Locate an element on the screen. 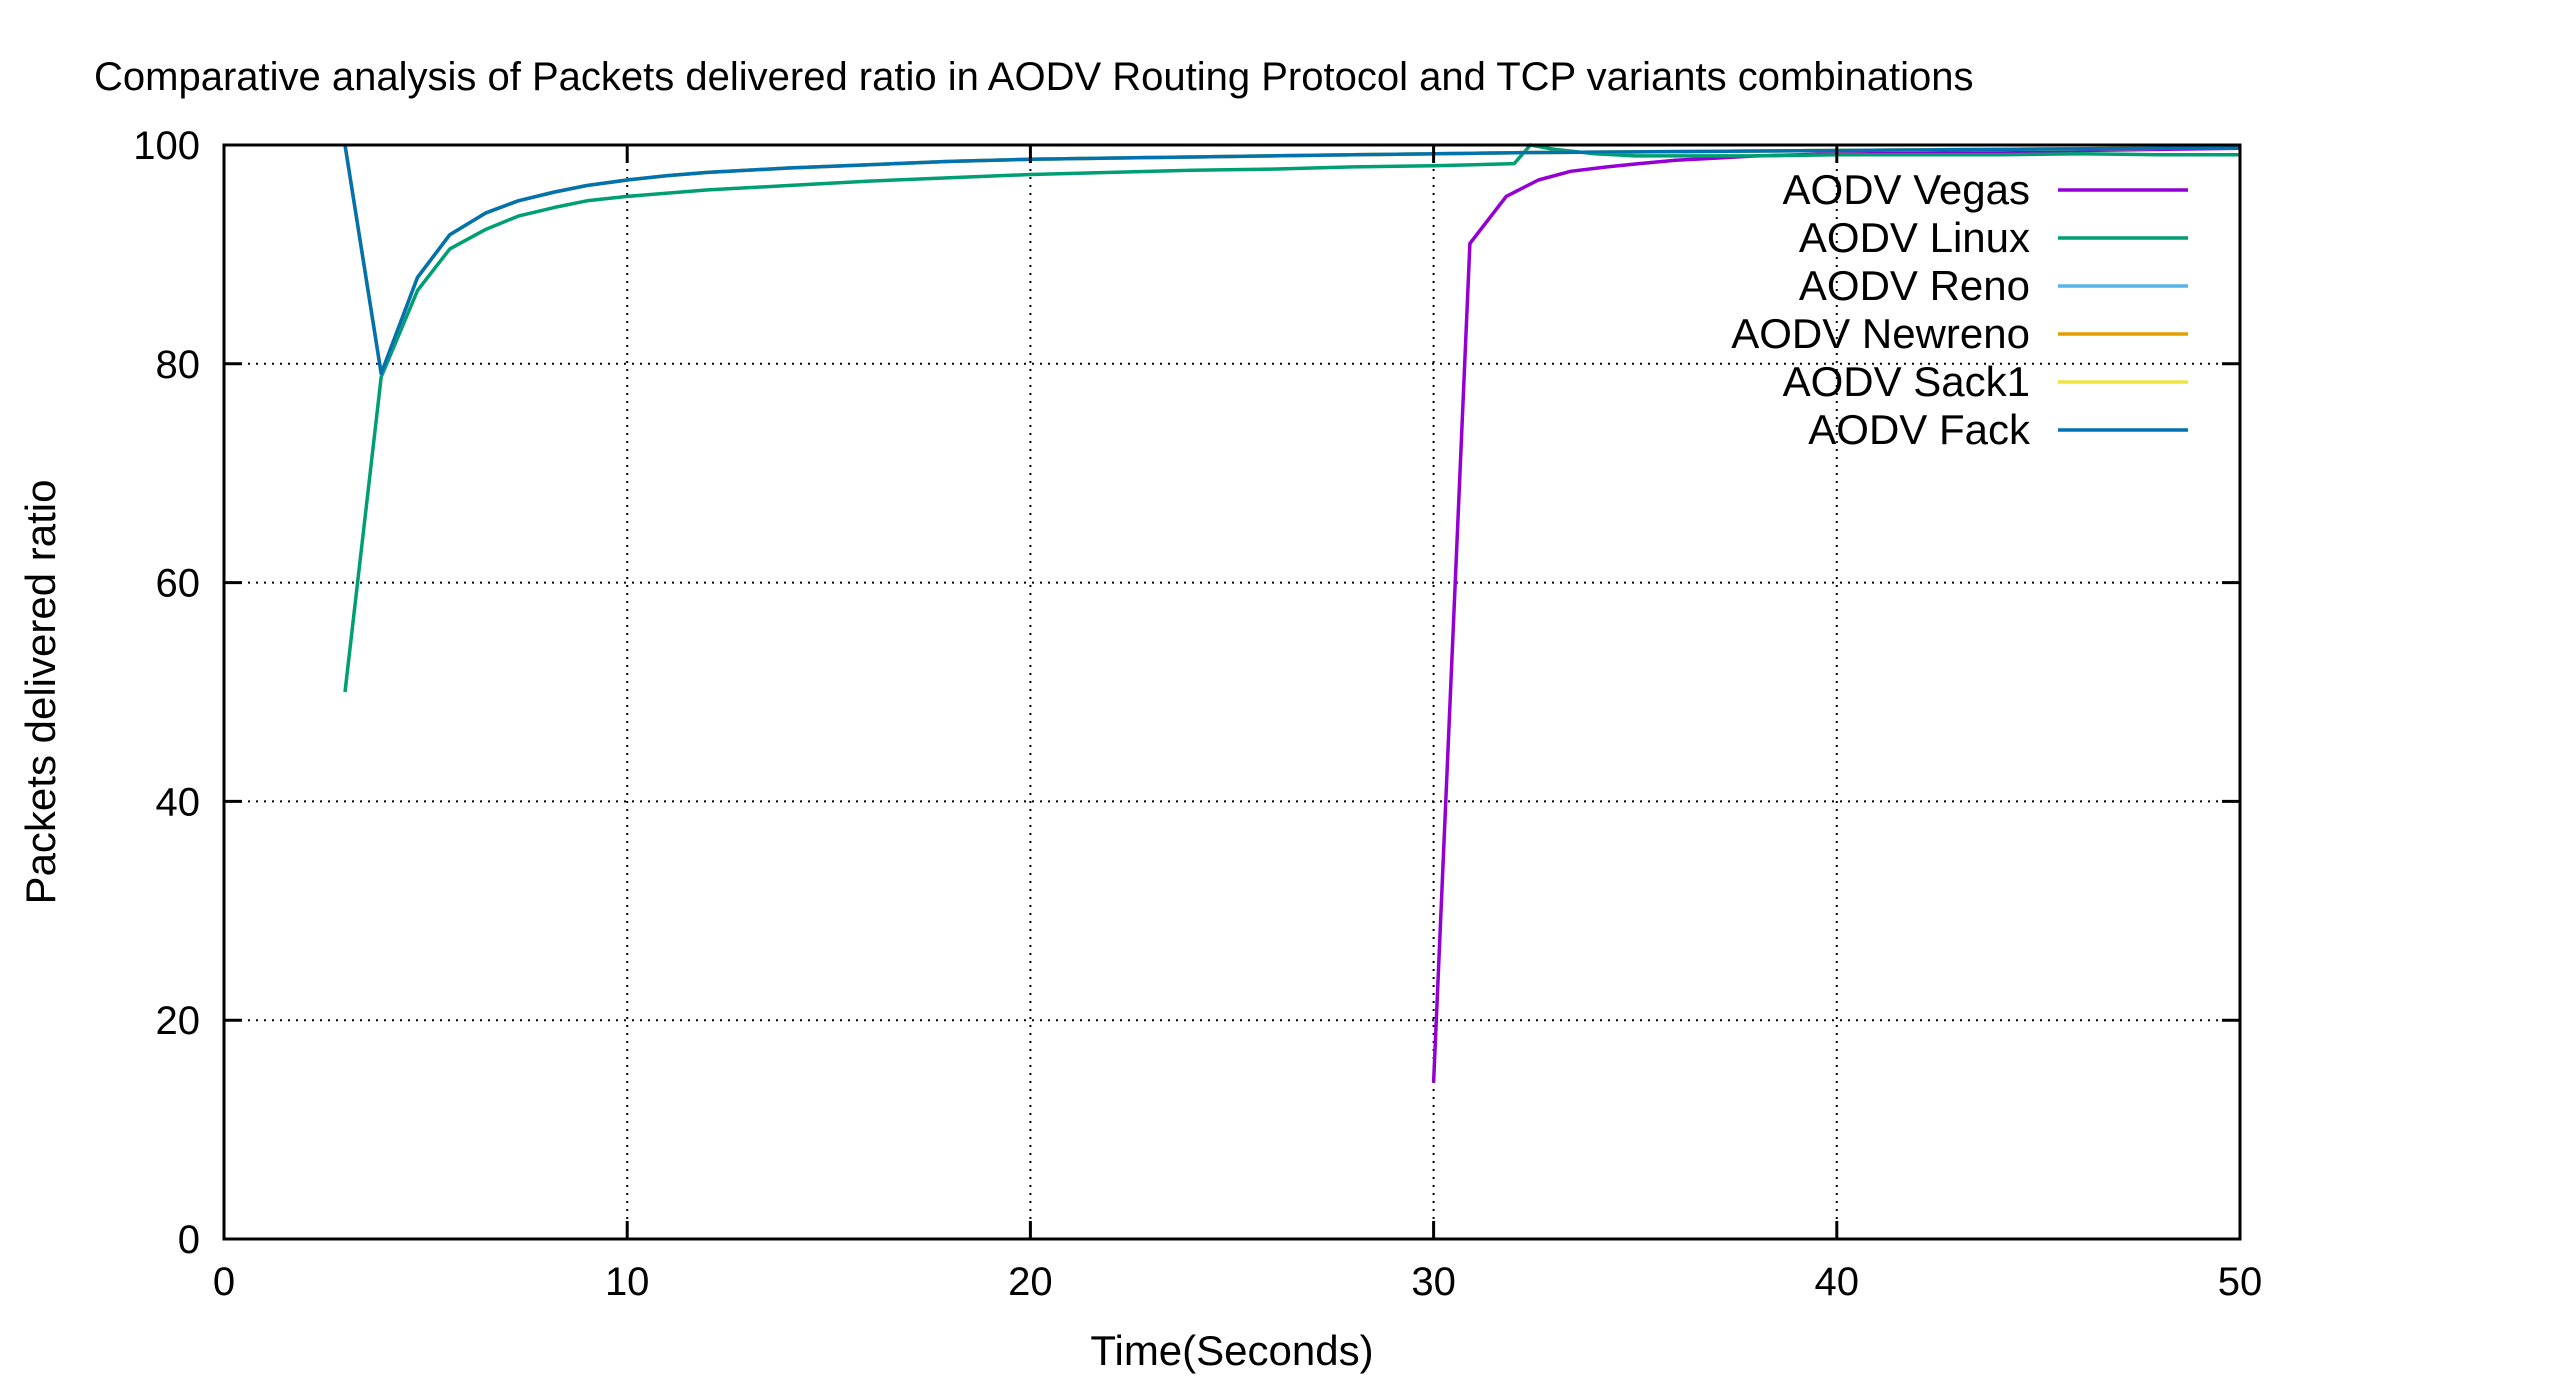  x-tick-label: 40 is located at coordinates (1837, 1282).